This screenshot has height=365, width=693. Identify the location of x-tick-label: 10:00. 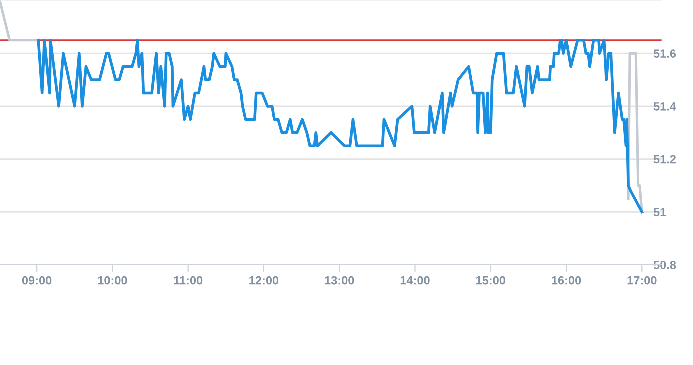
(113, 280).